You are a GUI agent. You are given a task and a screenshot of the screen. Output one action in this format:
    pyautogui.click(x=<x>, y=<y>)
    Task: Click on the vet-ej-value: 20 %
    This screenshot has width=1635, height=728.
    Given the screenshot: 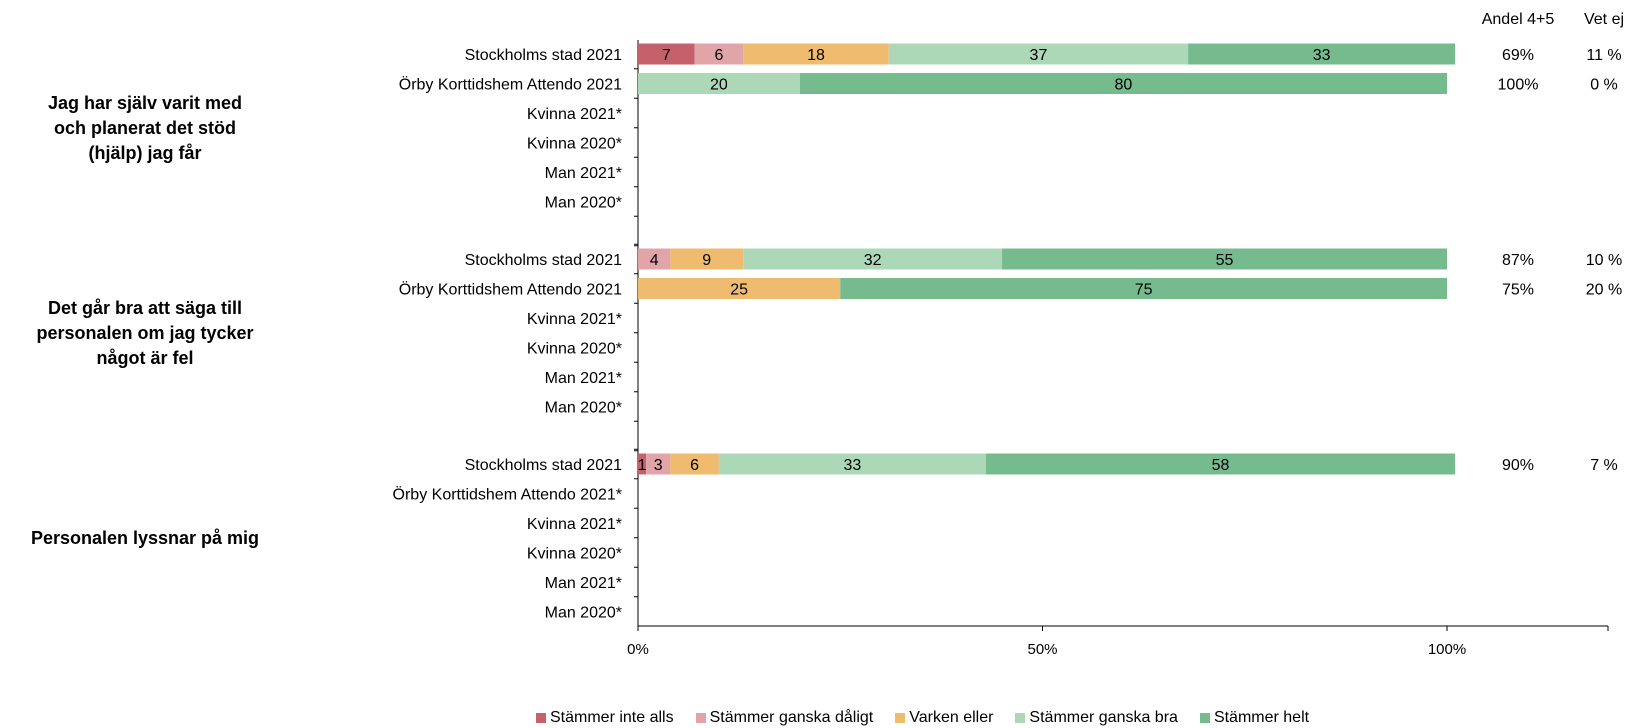 What is the action you would take?
    pyautogui.click(x=1604, y=290)
    